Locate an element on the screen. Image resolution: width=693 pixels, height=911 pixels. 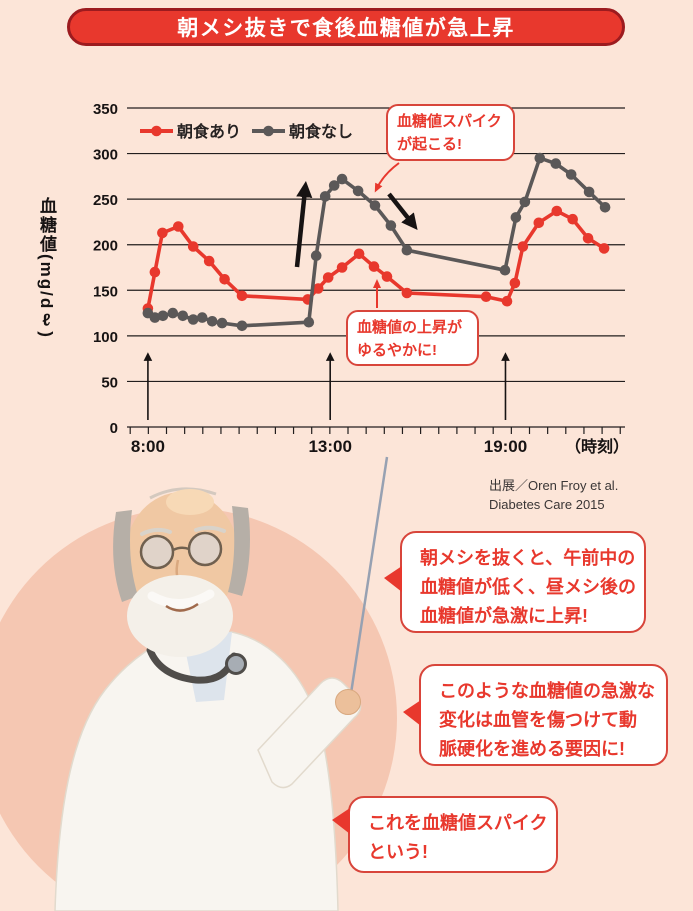
spike-callout: 血糖値スパイク が起こる! is located at coordinates (450, 132).